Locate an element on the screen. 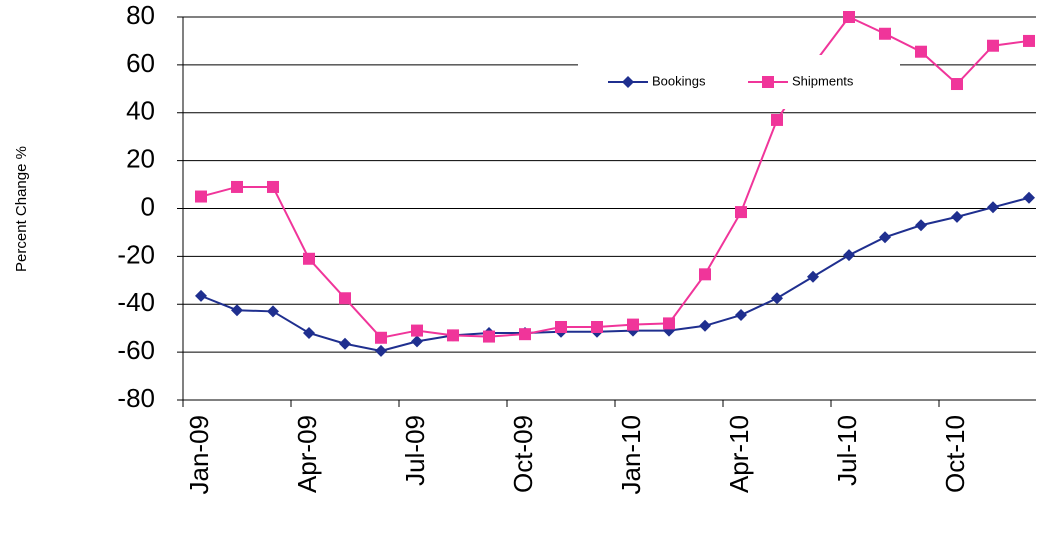 This screenshot has width=1040, height=533. y-tick-label: -80 is located at coordinates (136, 398).